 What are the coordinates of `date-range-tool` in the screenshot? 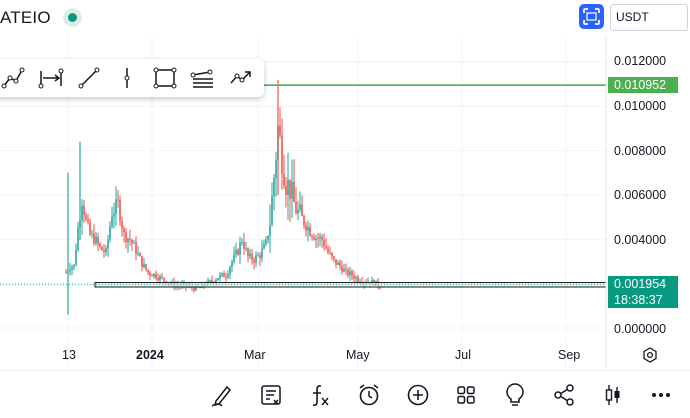 It's located at (51, 78).